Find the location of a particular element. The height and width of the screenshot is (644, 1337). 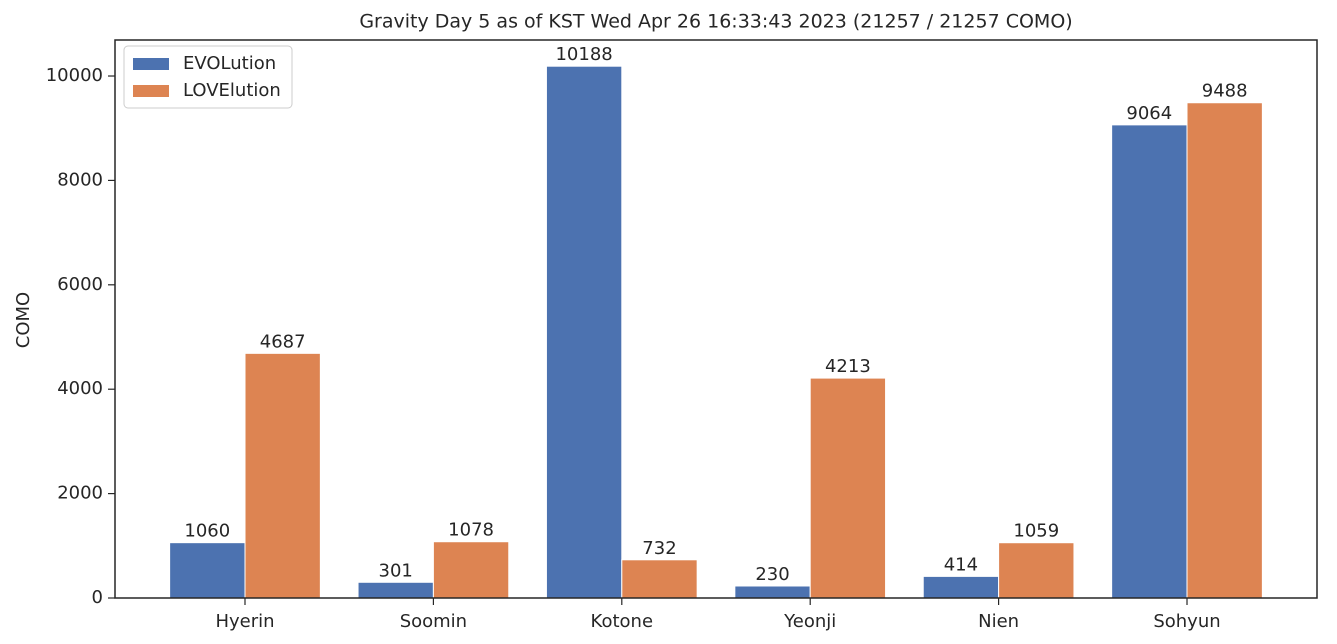

y-tick-label: 0 is located at coordinates (97, 597).